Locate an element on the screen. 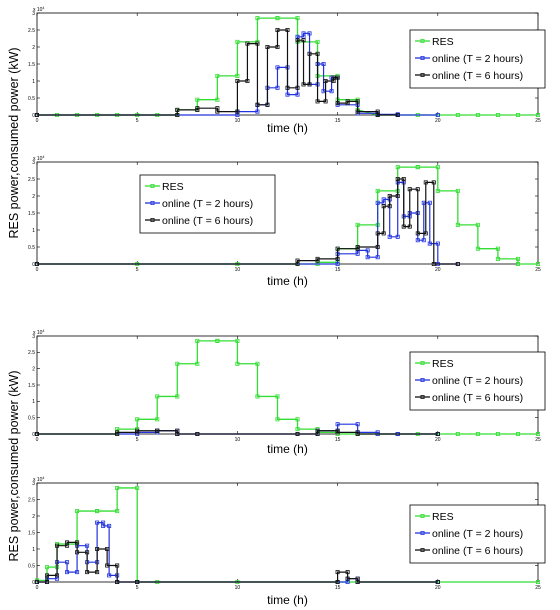 The image size is (560, 610). y-tick-label: 2 is located at coordinates (33, 517).